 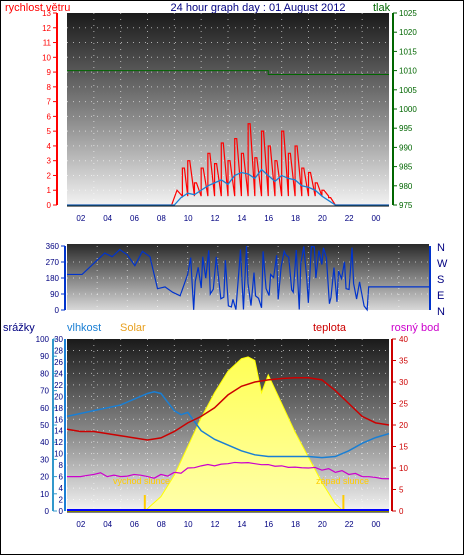 I want to click on panel1-x-axis: 02 04 06 08 10 12 14 16 18 20 22 00, so click(x=228, y=214).